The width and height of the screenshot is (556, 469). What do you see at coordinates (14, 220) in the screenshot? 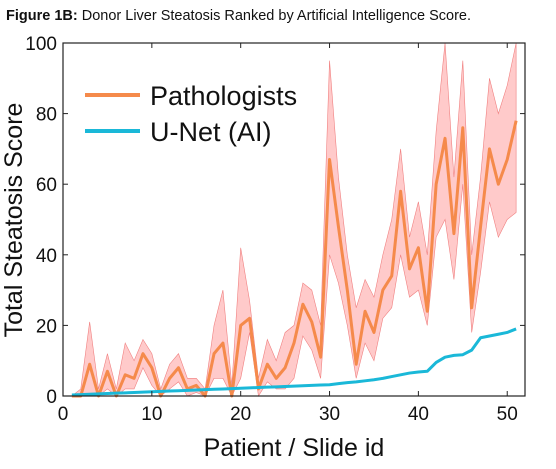
I see `y-axis-label: Total Steatosis Score` at bounding box center [14, 220].